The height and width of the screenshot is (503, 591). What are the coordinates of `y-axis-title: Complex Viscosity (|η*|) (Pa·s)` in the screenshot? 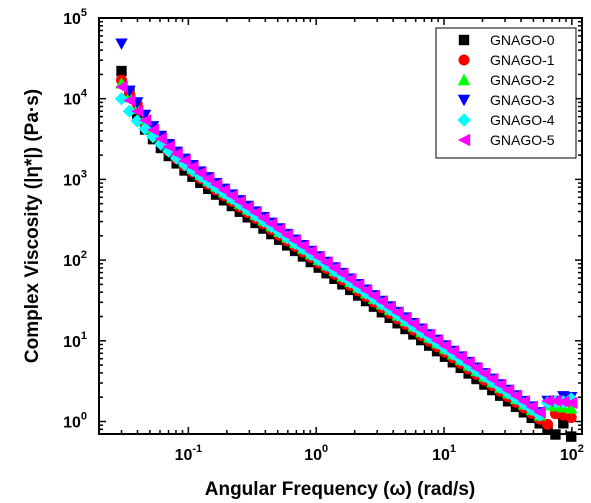 It's located at (32, 226).